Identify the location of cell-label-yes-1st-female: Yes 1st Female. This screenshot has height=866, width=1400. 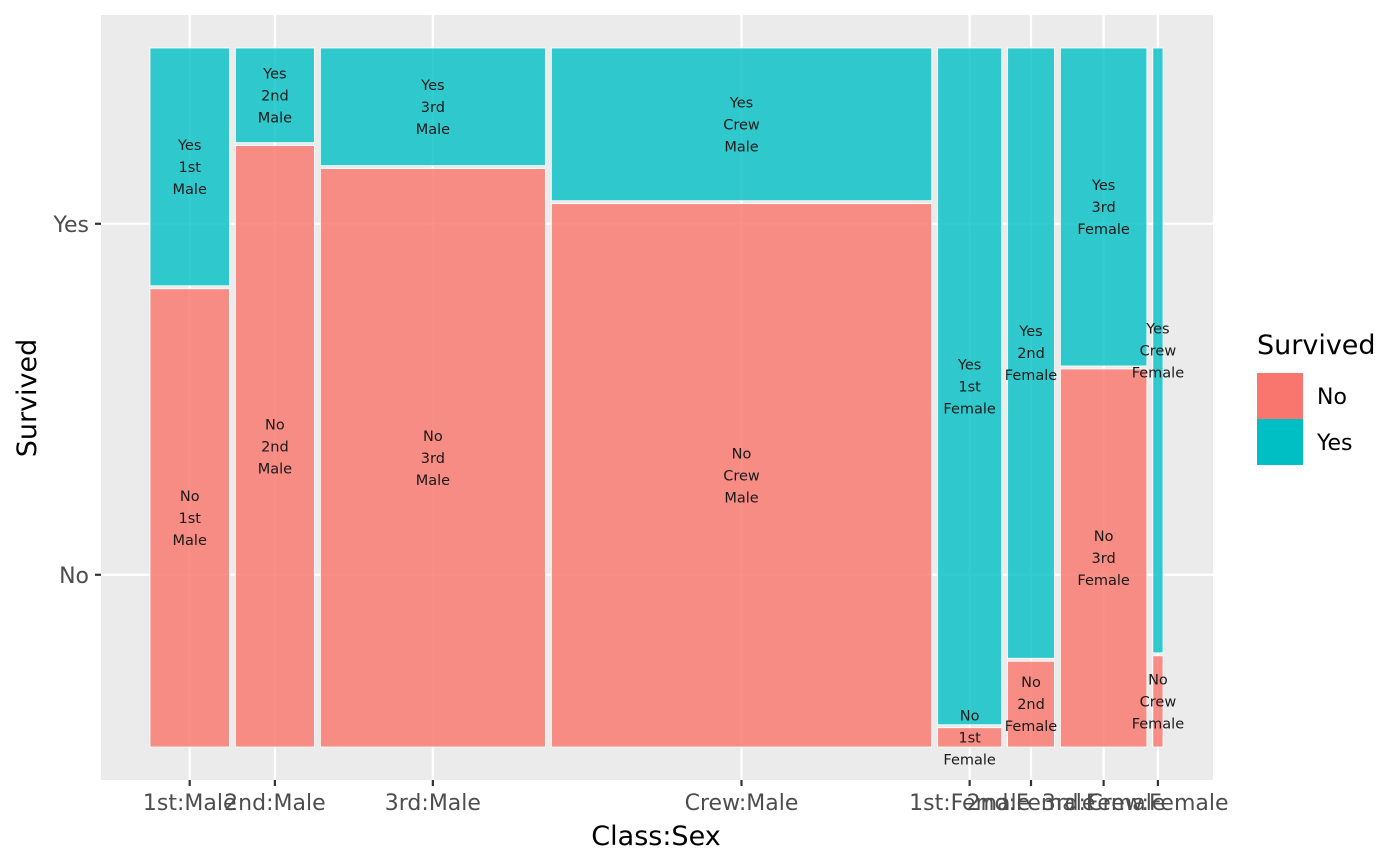
(969, 387).